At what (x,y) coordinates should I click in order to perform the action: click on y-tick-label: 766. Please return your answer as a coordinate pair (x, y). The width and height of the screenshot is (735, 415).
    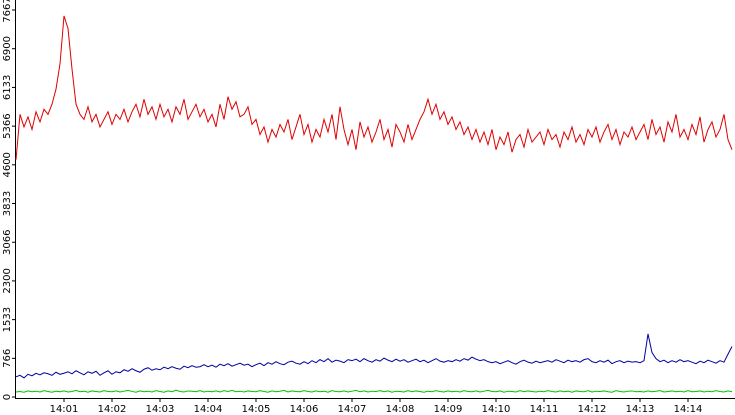
    Looking at the image, I should click on (7, 358).